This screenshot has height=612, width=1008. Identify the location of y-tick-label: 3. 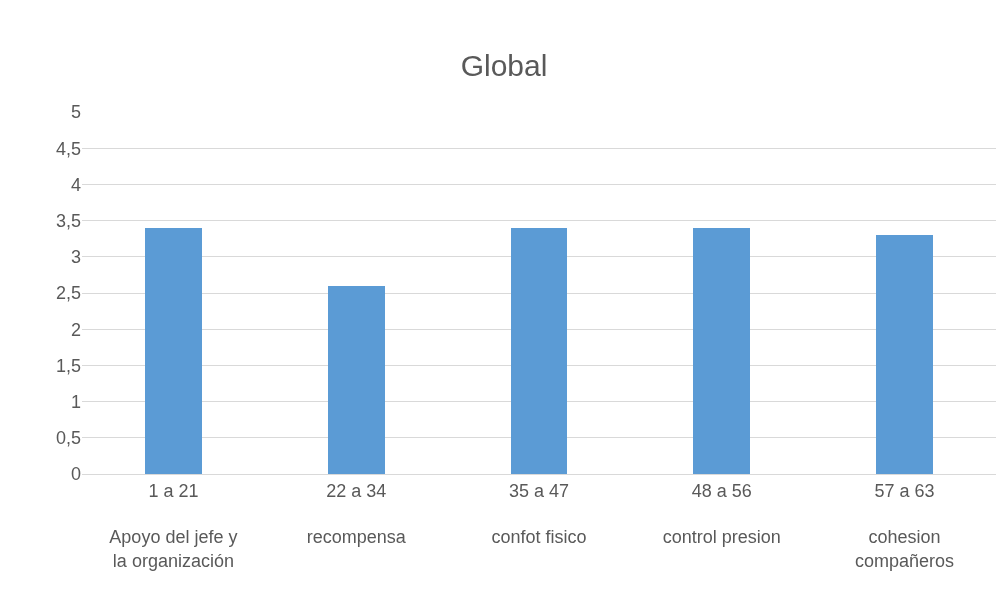
(75, 257).